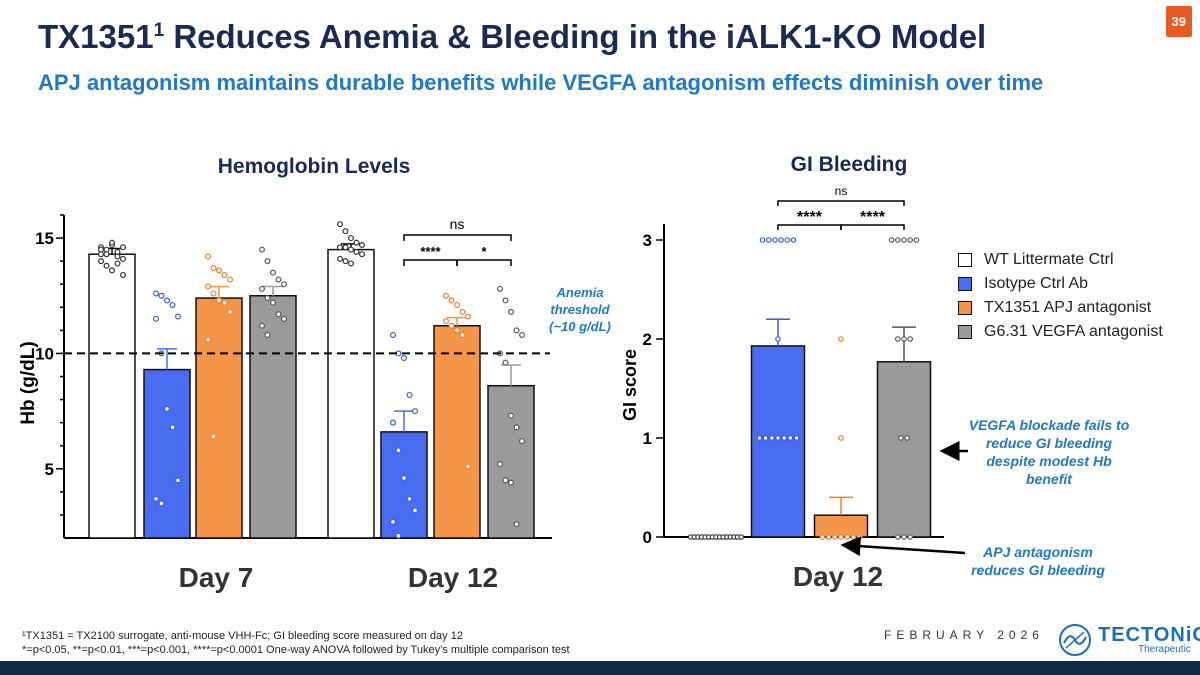 The height and width of the screenshot is (675, 1200). I want to click on legend-item-isotype: Isotype Ctrl Ab, so click(1060, 284).